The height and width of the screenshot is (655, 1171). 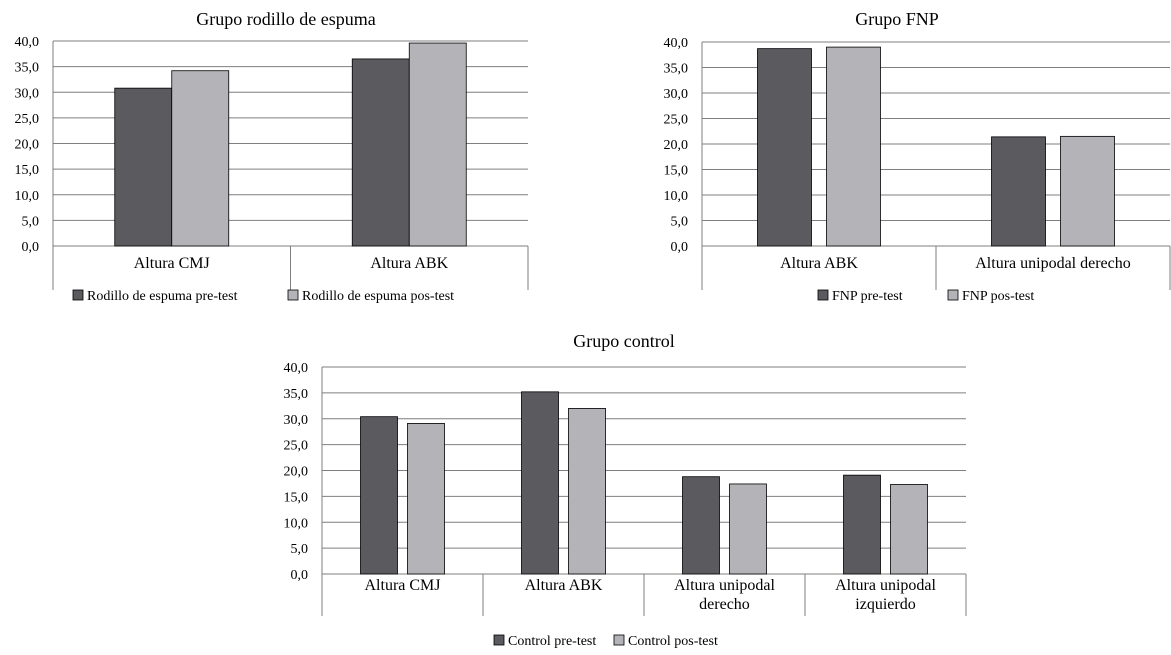 I want to click on chart-title: Grupo control, so click(x=623, y=341).